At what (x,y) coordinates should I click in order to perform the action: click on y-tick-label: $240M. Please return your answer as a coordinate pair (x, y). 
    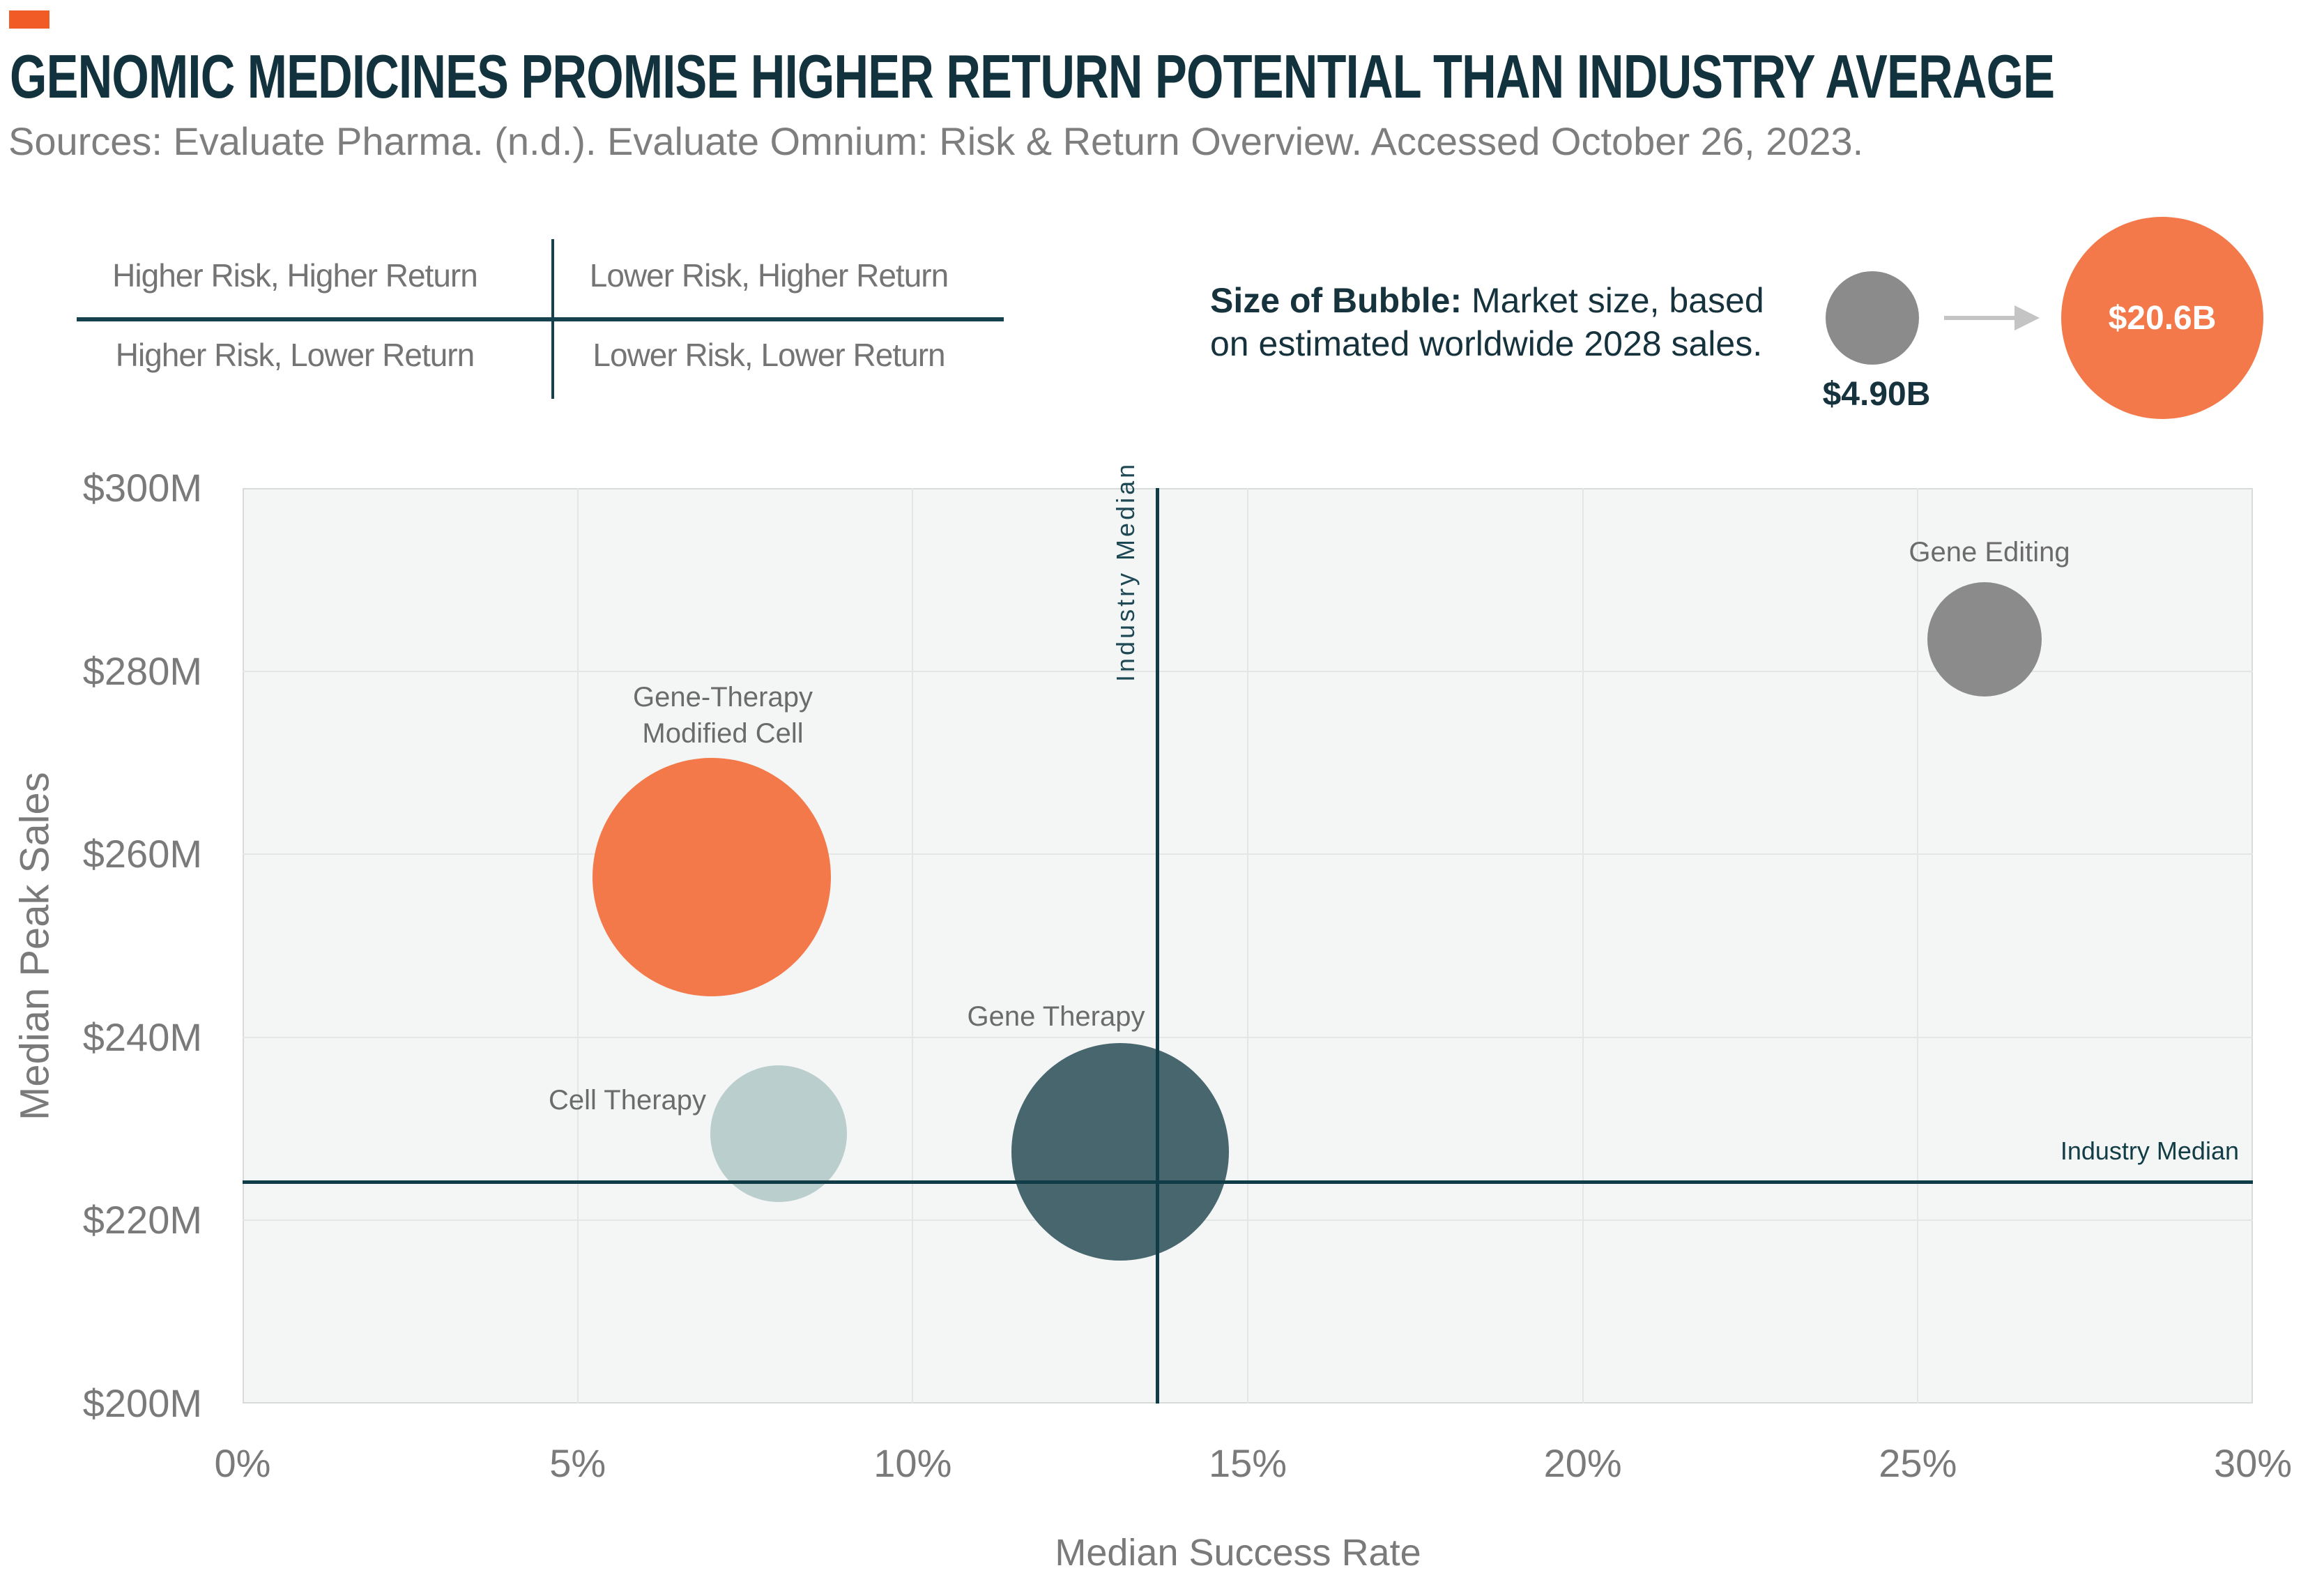
    Looking at the image, I should click on (142, 1036).